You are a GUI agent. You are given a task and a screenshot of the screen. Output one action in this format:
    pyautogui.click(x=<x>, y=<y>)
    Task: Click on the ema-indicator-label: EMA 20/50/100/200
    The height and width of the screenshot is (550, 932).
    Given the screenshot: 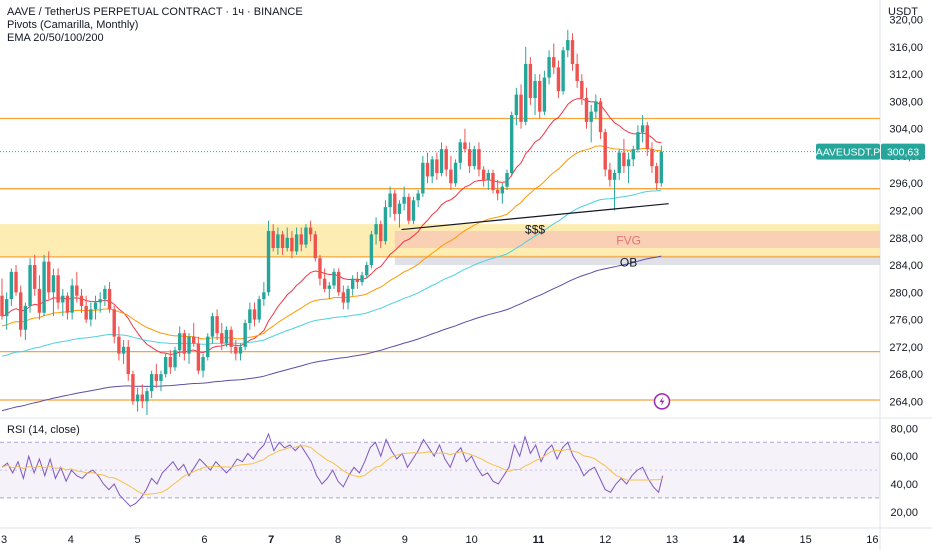 What is the action you would take?
    pyautogui.click(x=55, y=38)
    